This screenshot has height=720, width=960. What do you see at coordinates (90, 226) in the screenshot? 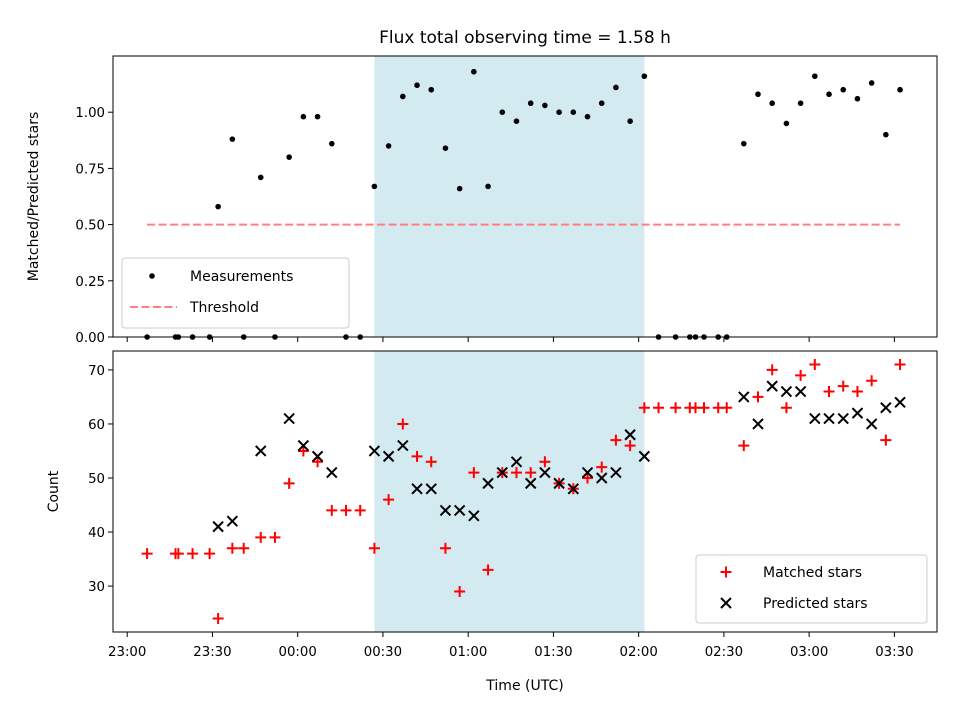
I see `y-tick-label: 0.50` at bounding box center [90, 226].